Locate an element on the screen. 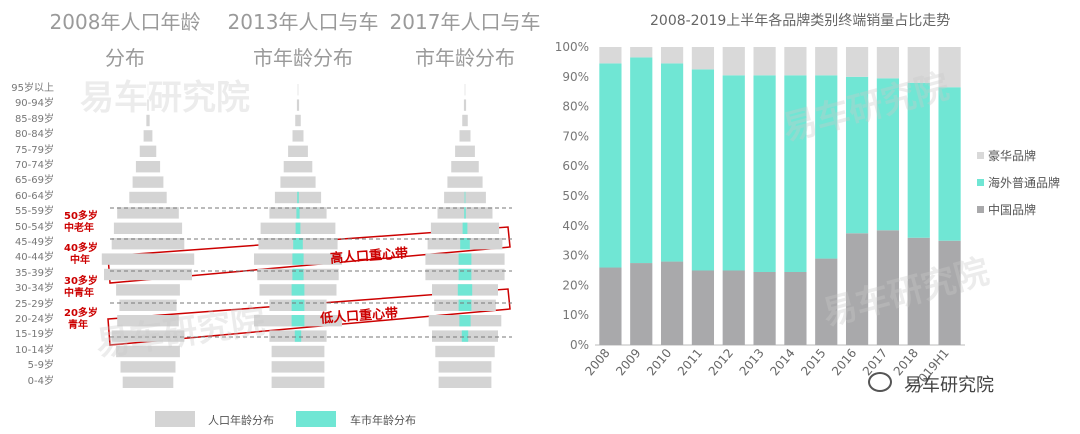  age-note-40s: 40多岁 中年 is located at coordinates (81, 255).